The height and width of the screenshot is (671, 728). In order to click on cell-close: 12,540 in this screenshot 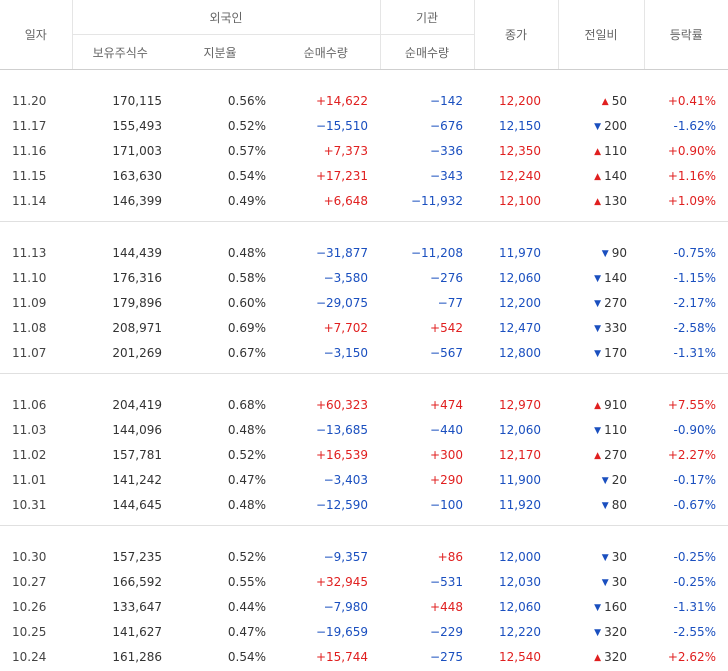, I will do `click(520, 656)`.